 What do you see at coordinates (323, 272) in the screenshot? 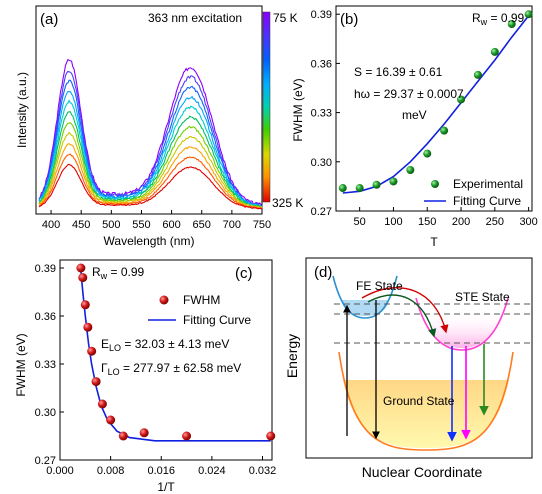
I see `panel-d-label: (d)` at bounding box center [323, 272].